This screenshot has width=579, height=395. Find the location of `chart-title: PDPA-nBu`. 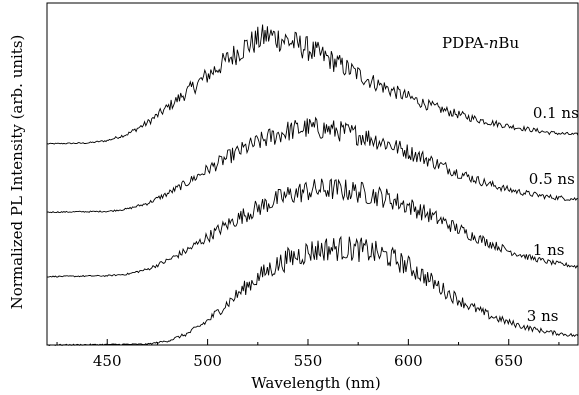

chart-title: PDPA-nBu is located at coordinates (480, 43).